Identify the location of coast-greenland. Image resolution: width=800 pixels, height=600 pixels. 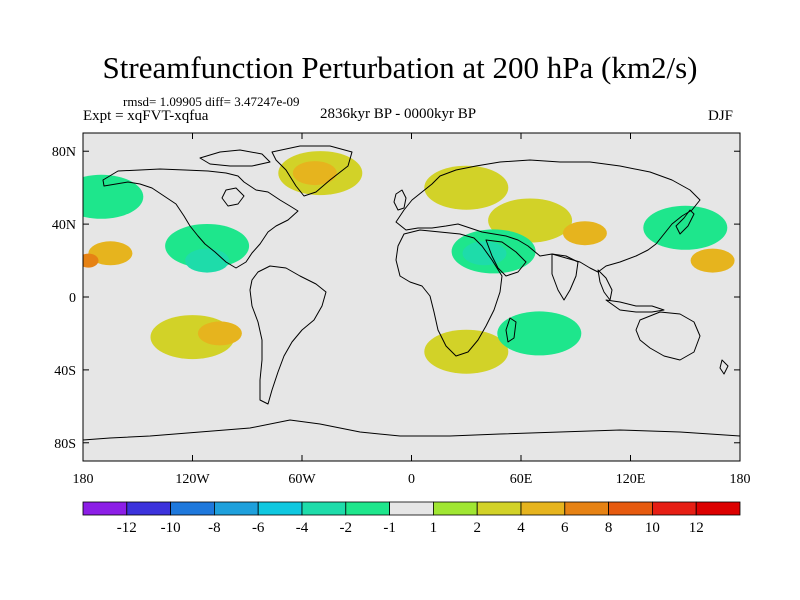
(312, 171).